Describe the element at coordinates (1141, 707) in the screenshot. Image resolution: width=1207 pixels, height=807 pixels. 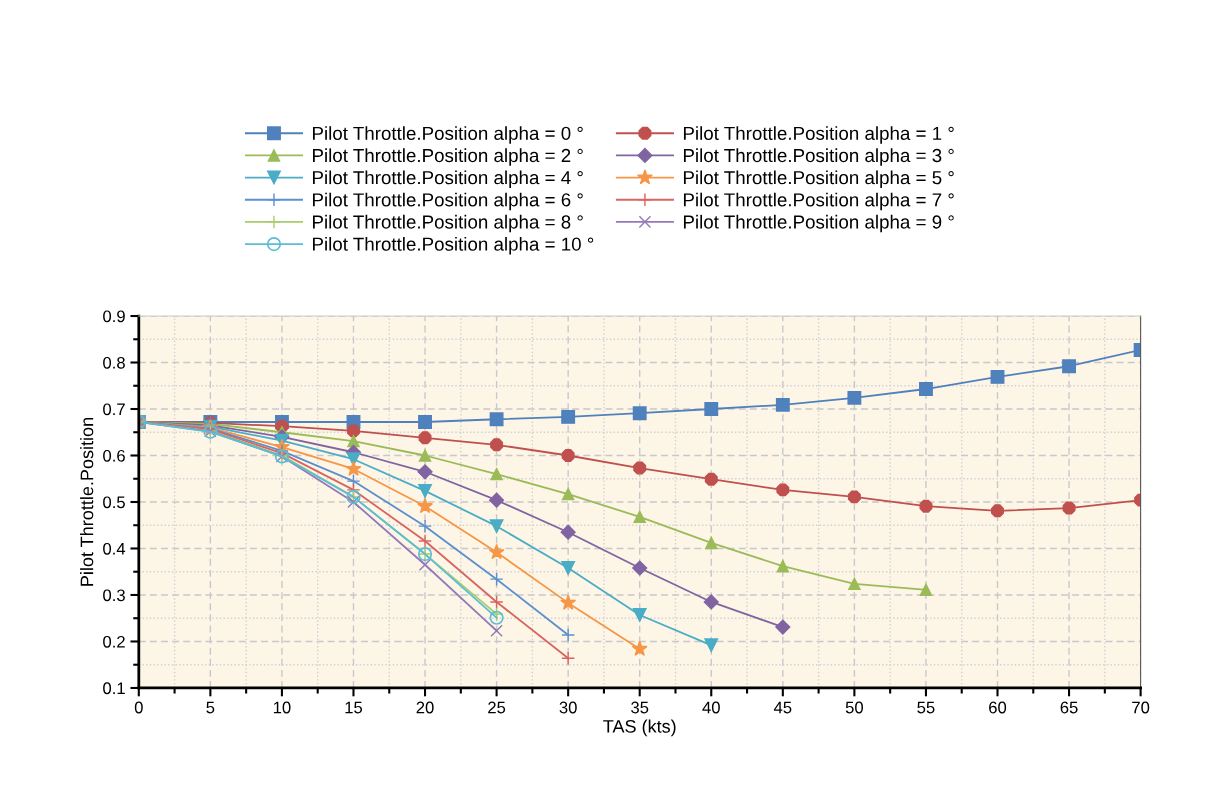
I see `x-tick-label: 70` at that location.